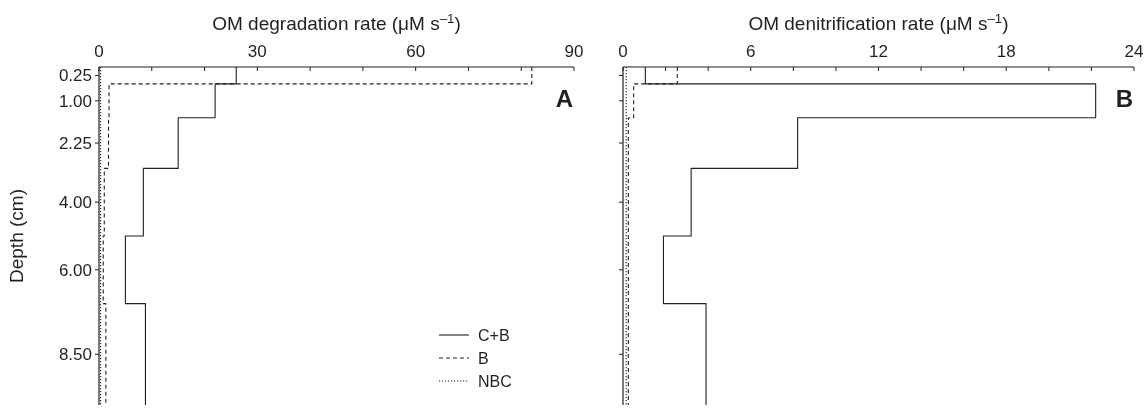  What do you see at coordinates (1006, 51) in the screenshot?
I see `x-tick-label: 18` at bounding box center [1006, 51].